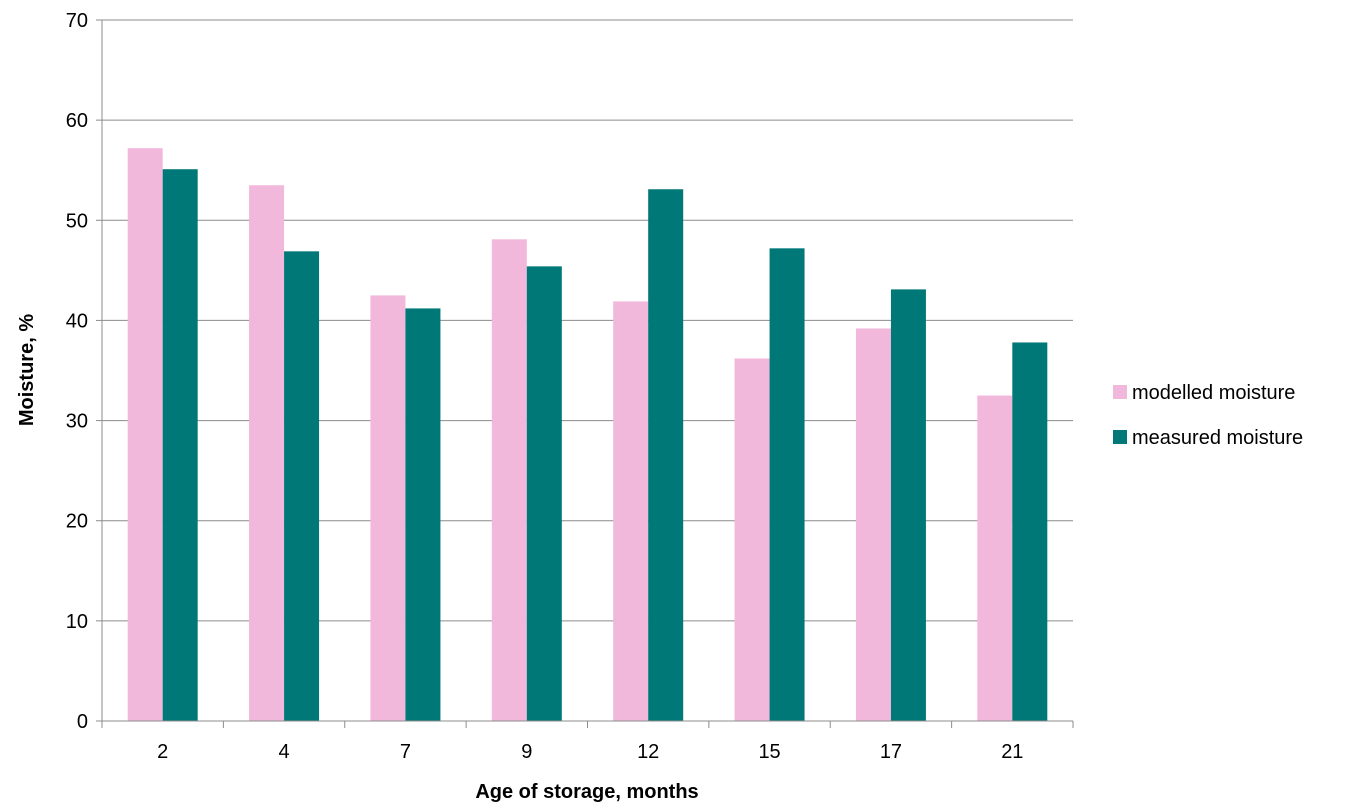 This screenshot has height=809, width=1372. What do you see at coordinates (77, 522) in the screenshot?
I see `y-tick-label: 20` at bounding box center [77, 522].